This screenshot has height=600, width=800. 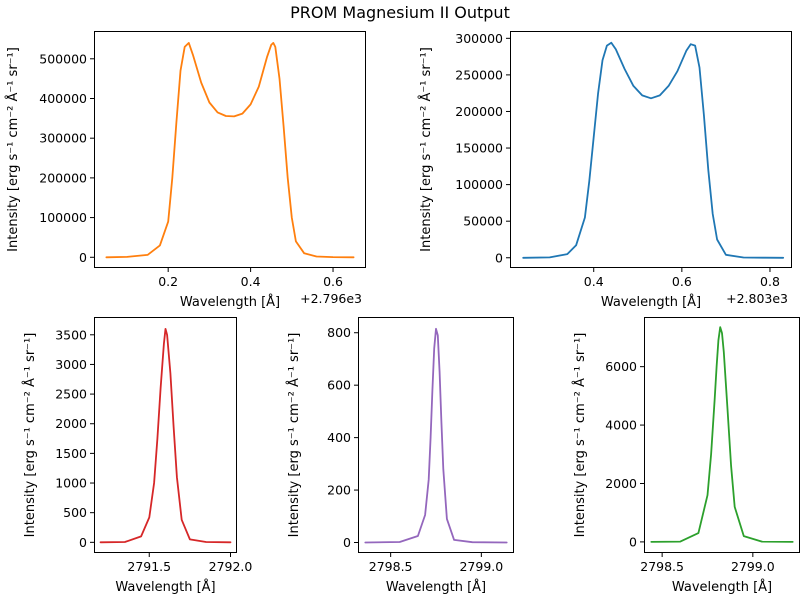 What do you see at coordinates (400, 12) in the screenshot?
I see `figure-title: PROM Magnesium II Output` at bounding box center [400, 12].